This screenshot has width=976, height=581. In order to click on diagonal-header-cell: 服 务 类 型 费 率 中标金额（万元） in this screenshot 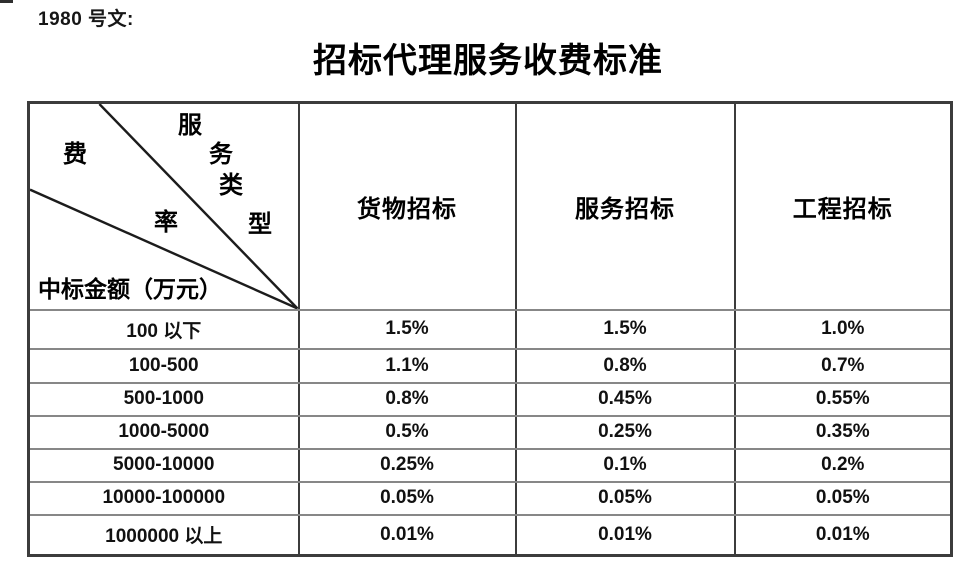, I will do `click(163, 206)`.